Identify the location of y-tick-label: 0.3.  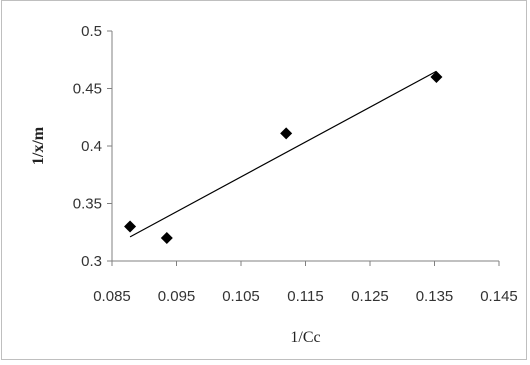
(91, 261).